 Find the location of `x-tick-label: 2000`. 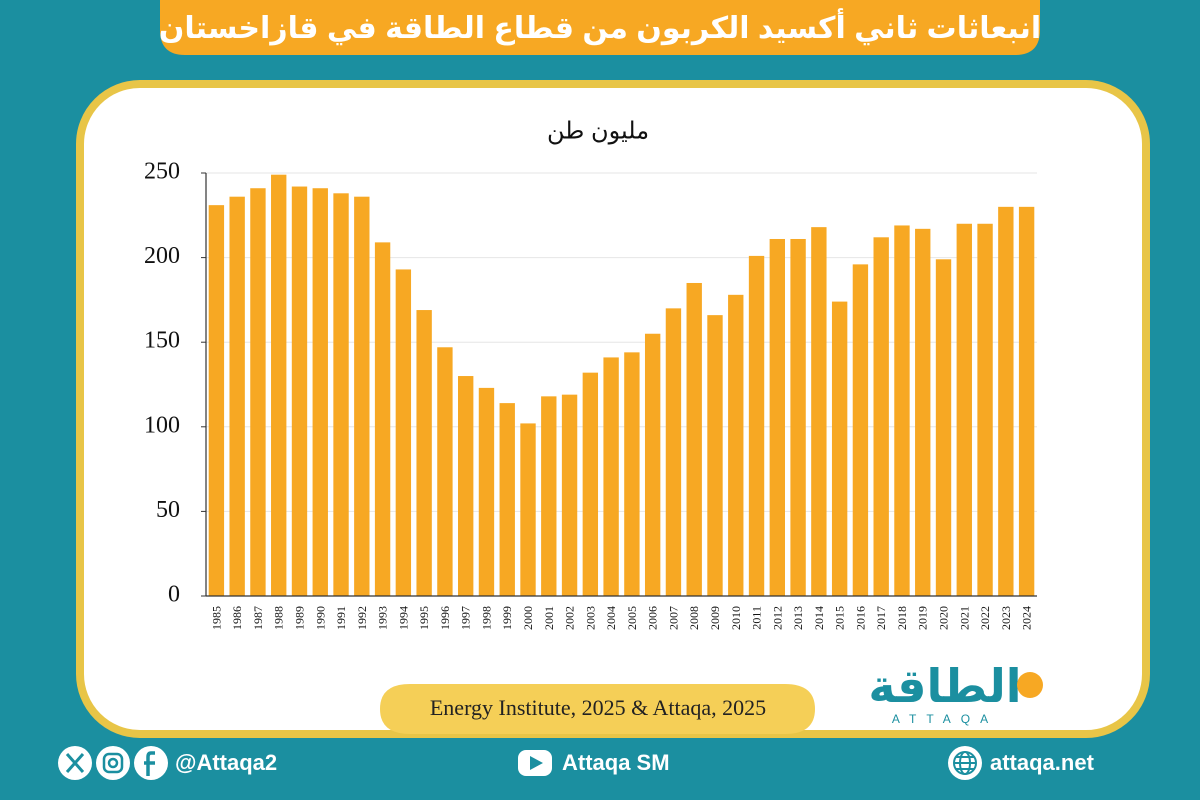

x-tick-label: 2000 is located at coordinates (528, 618).